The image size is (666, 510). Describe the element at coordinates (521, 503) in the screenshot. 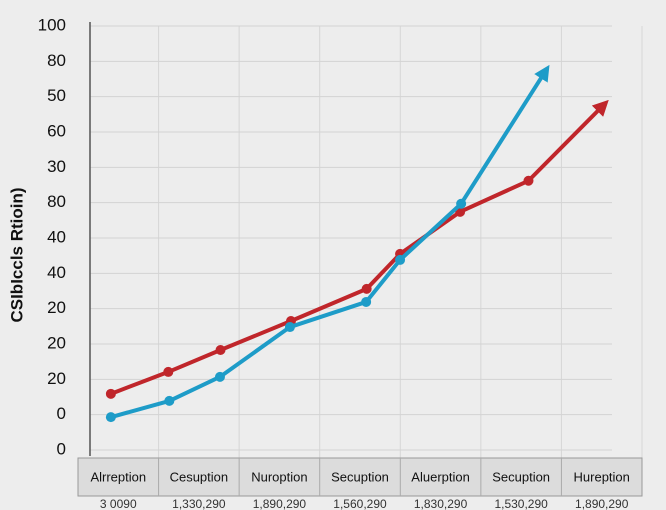

I see `x-tick-sublabel: 1,530,290` at that location.